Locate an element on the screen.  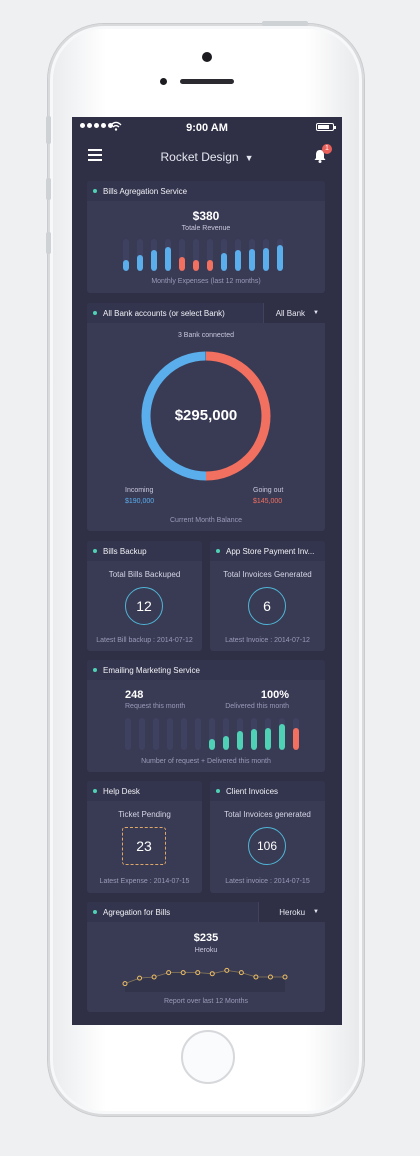
emailing-bar-chart is located at coordinates (212, 734).